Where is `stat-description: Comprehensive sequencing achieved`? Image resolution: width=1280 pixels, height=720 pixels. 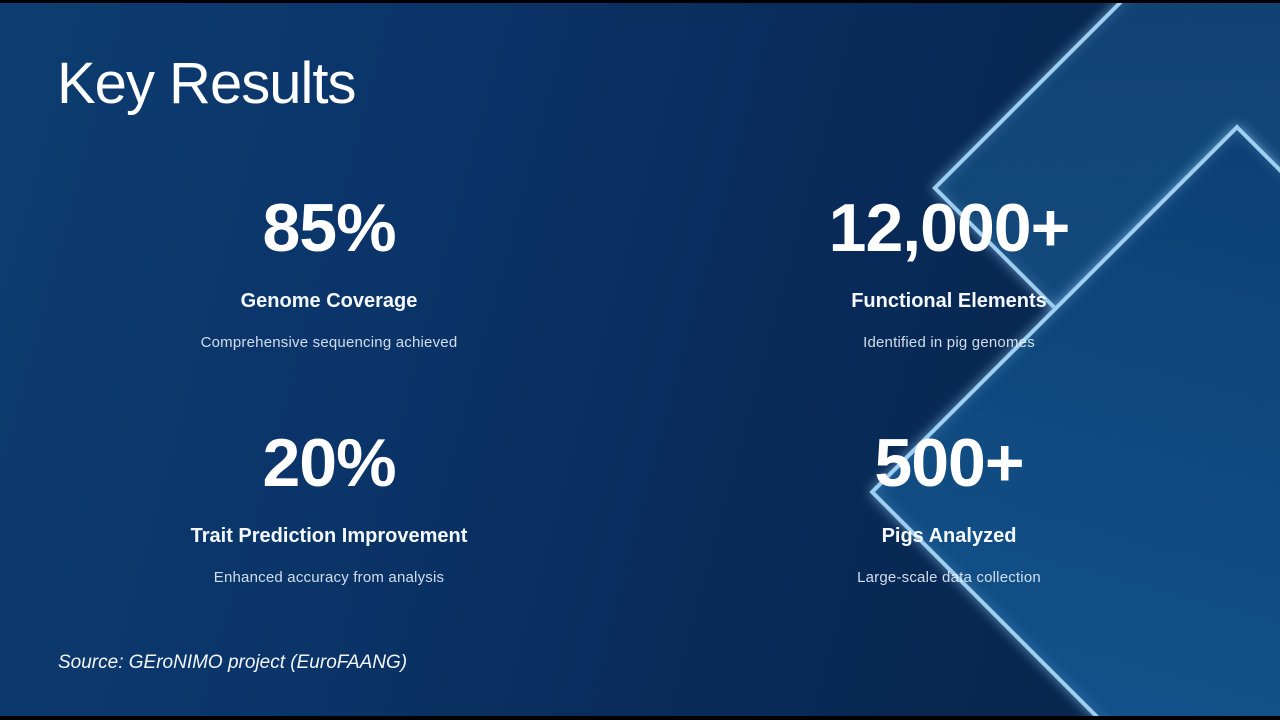 stat-description: Comprehensive sequencing achieved is located at coordinates (329, 343).